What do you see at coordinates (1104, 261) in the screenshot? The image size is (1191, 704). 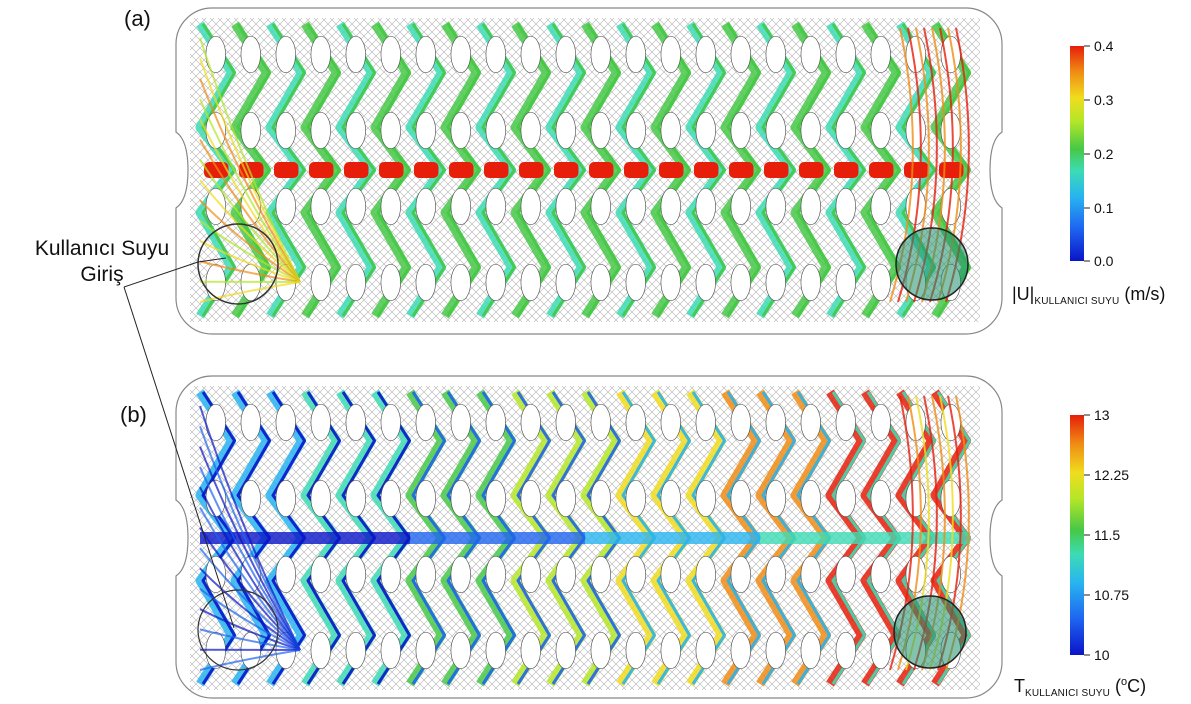 I see `velocity-tick: 0.0` at bounding box center [1104, 261].